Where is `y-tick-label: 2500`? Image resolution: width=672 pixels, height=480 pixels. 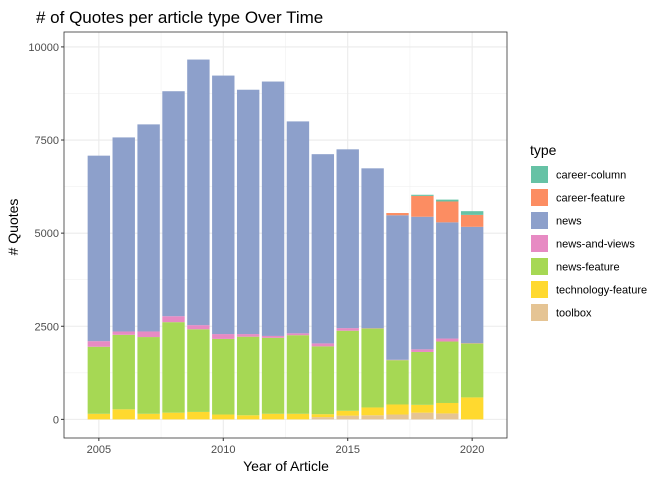
y-tick-label: 2500 is located at coordinates (47, 327).